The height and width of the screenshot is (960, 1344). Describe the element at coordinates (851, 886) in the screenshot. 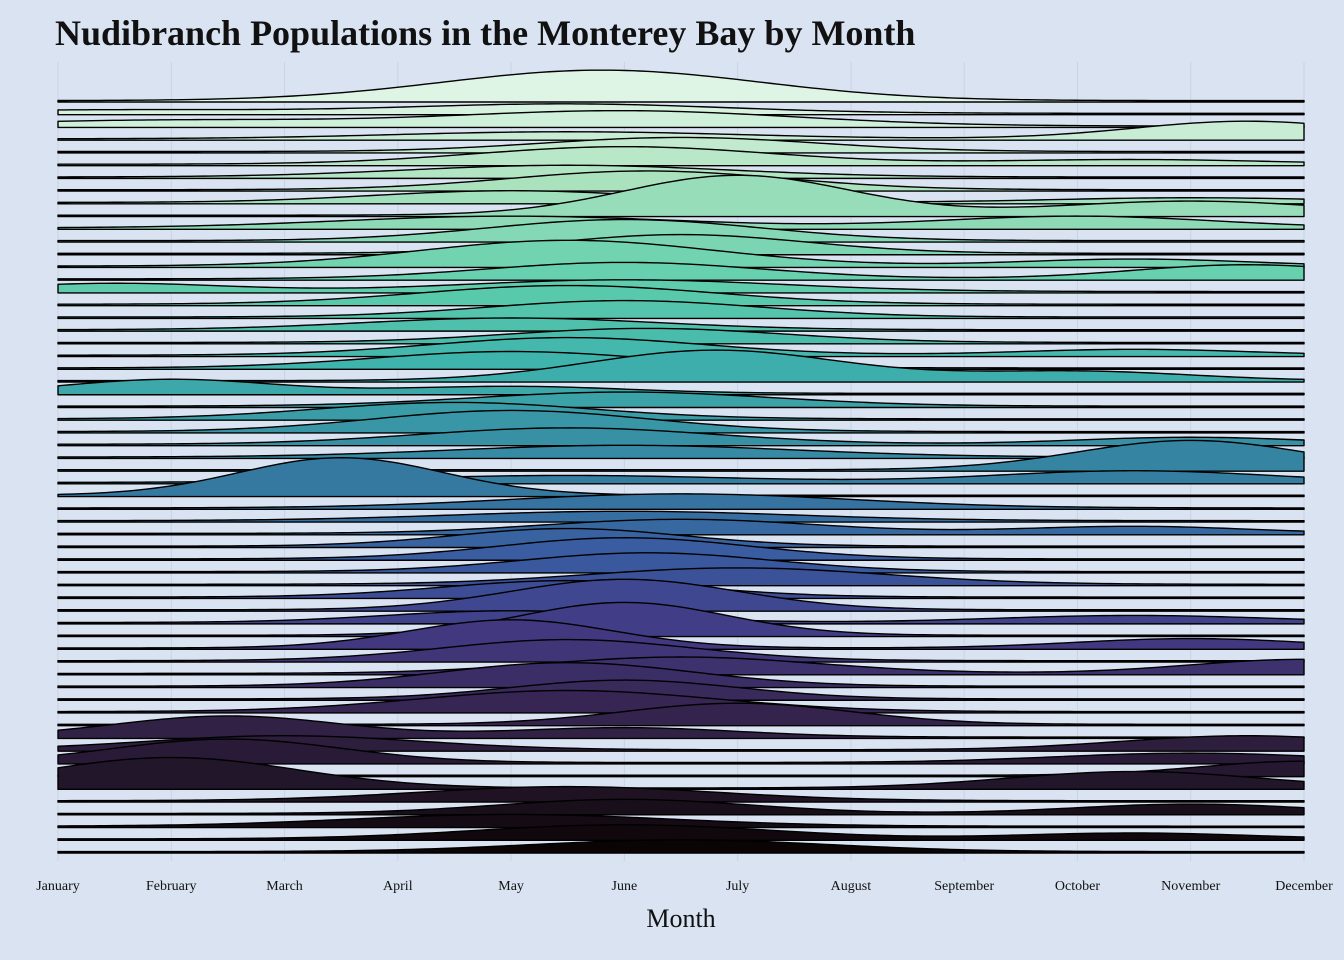

I see `x-tick-label: August` at that location.